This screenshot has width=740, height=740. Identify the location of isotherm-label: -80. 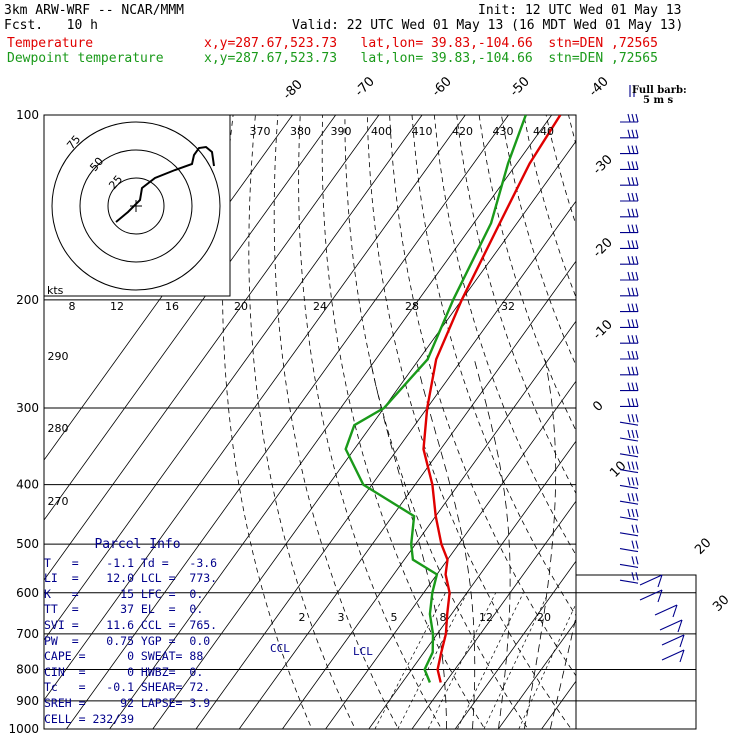
(293, 90).